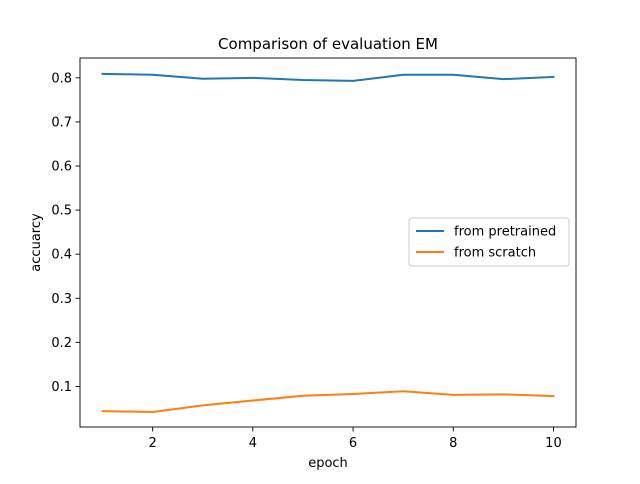  What do you see at coordinates (328, 463) in the screenshot?
I see `x-axis-label: epoch` at bounding box center [328, 463].